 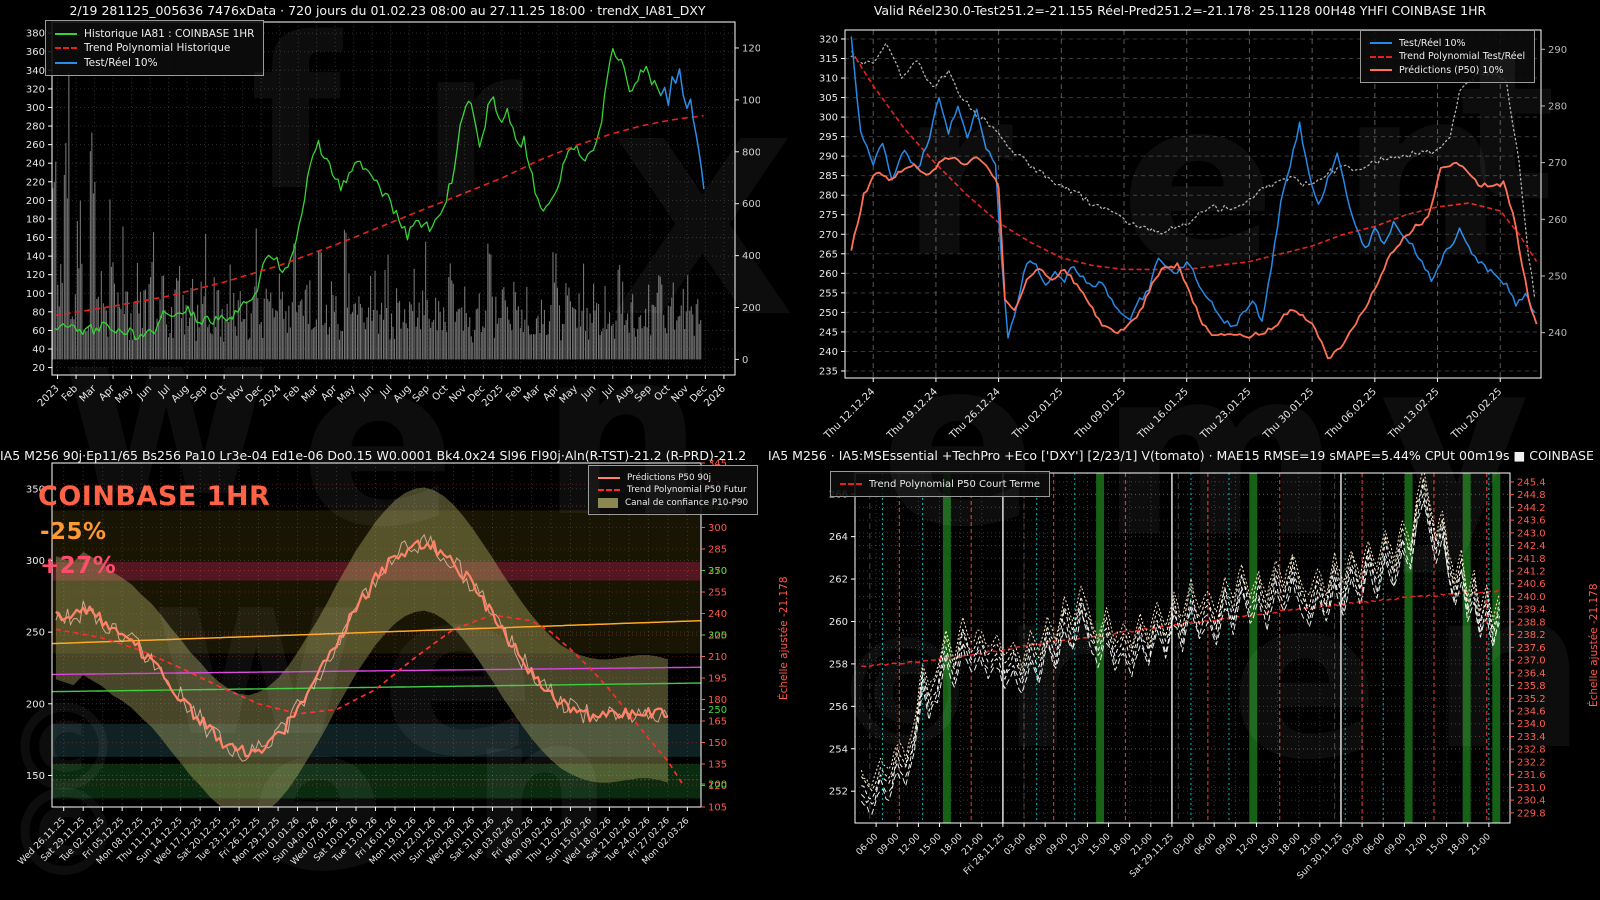 I want to click on tick-label: 280, so click(x=1557, y=106).